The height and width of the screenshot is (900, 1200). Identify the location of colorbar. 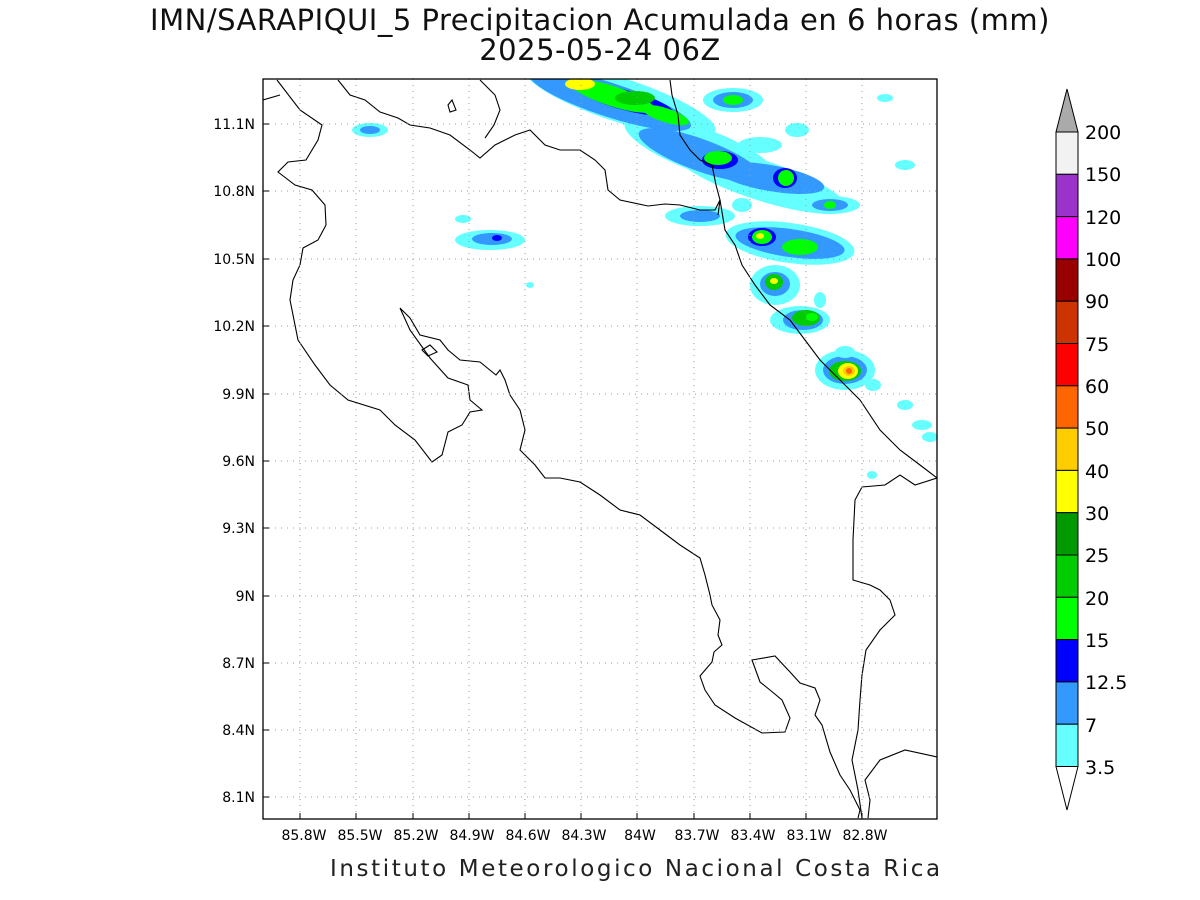
(1067, 449).